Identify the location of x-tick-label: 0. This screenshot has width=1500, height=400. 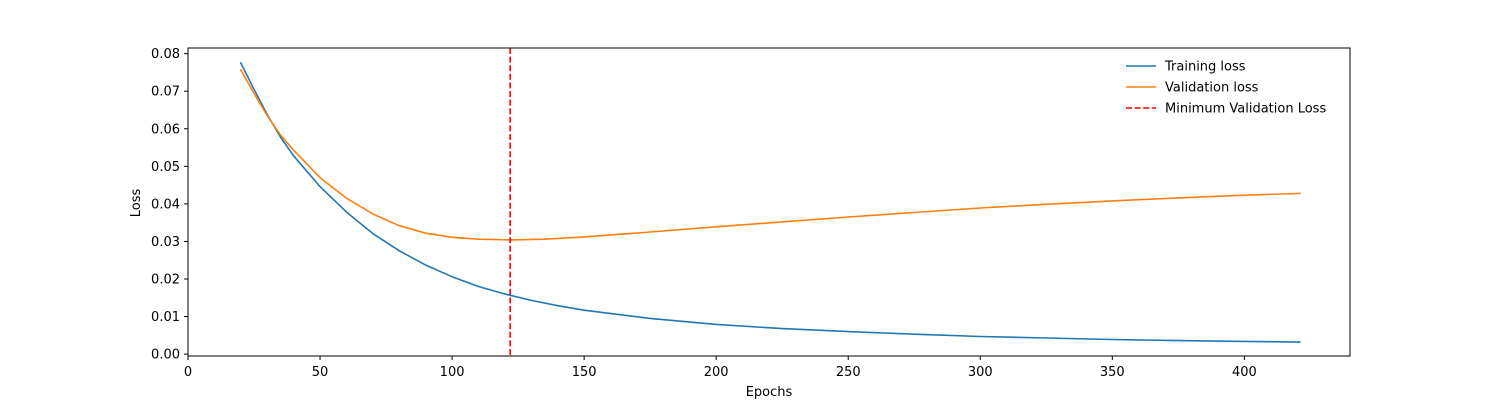
(188, 372).